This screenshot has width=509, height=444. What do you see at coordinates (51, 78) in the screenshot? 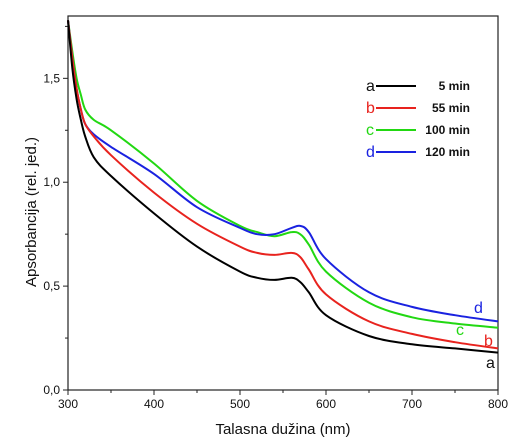
I see `y-tick-label: 1,5` at bounding box center [51, 78].